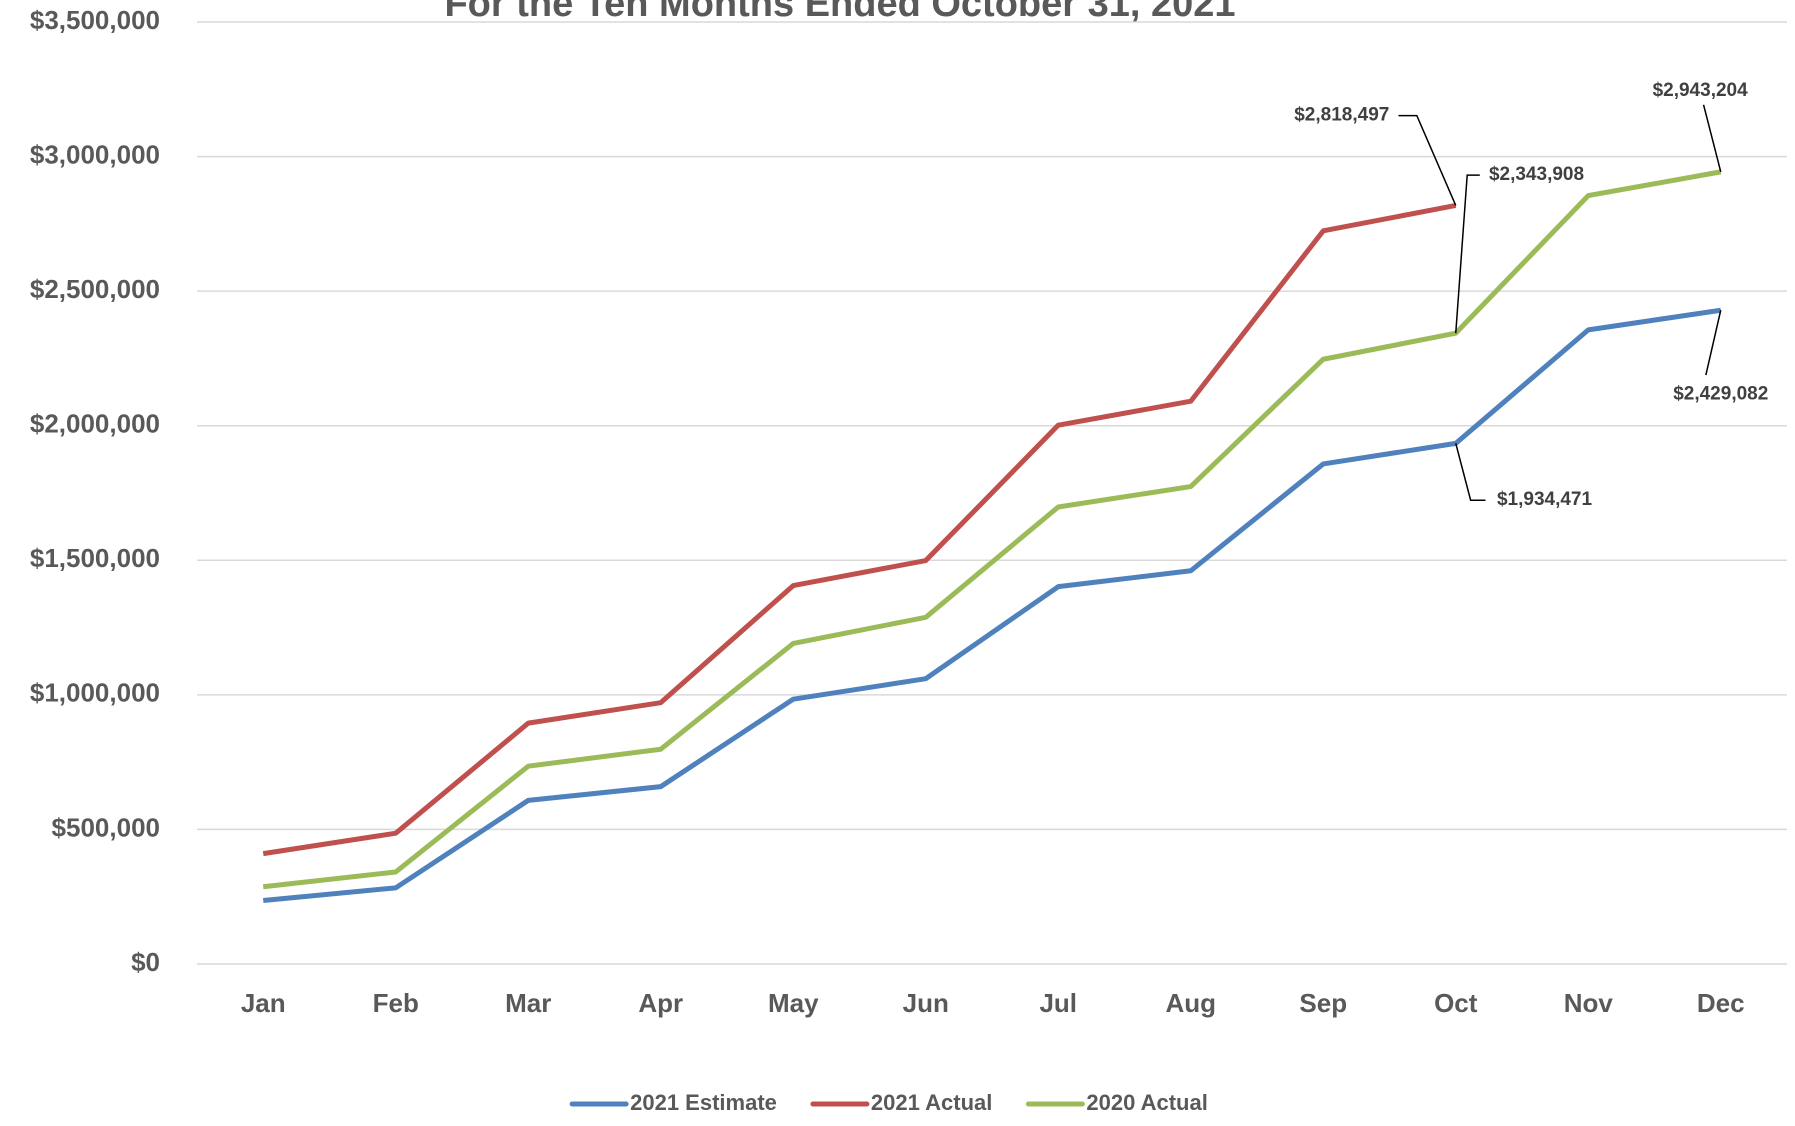 The height and width of the screenshot is (1126, 1795). Describe the element at coordinates (1341, 115) in the screenshot. I see `data-label: $2,818,497` at that location.